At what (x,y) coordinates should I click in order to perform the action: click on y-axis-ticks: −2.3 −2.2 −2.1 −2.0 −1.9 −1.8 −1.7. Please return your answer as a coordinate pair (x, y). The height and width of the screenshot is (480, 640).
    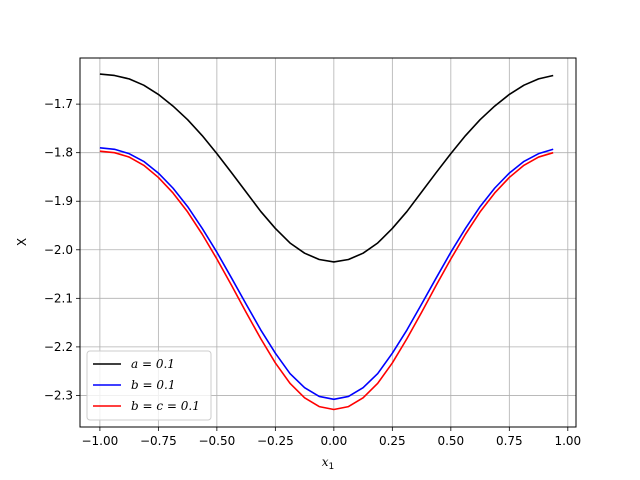
    Looking at the image, I should click on (62, 249).